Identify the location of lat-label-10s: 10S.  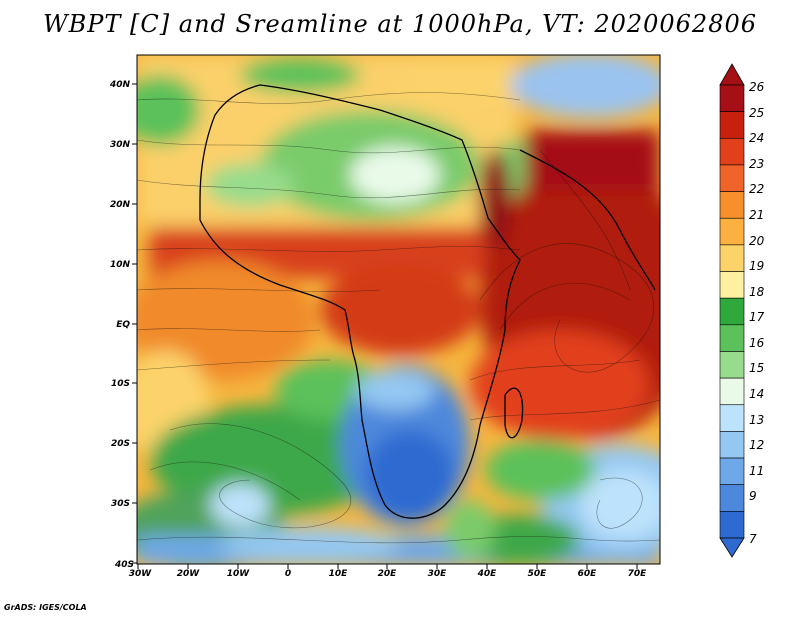
(120, 384).